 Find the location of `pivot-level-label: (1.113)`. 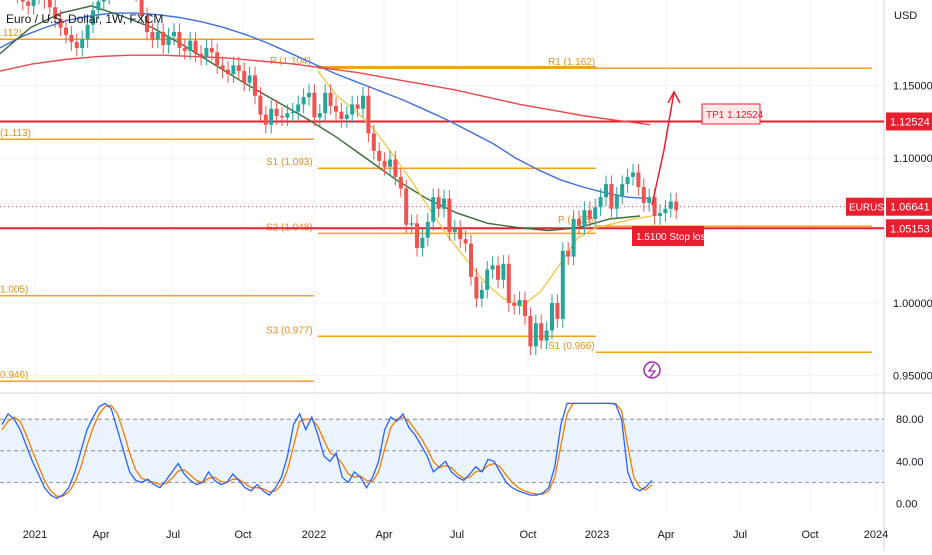

pivot-level-label: (1.113) is located at coordinates (15, 133).